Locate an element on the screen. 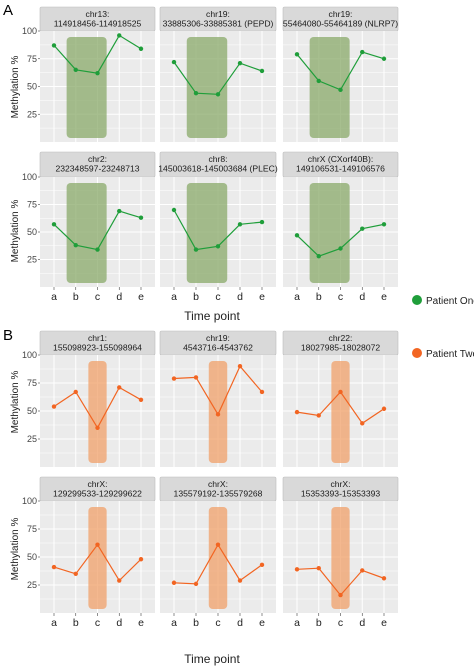 The height and width of the screenshot is (668, 474). facet-strip-label: 4543716-4543762 is located at coordinates (218, 348).